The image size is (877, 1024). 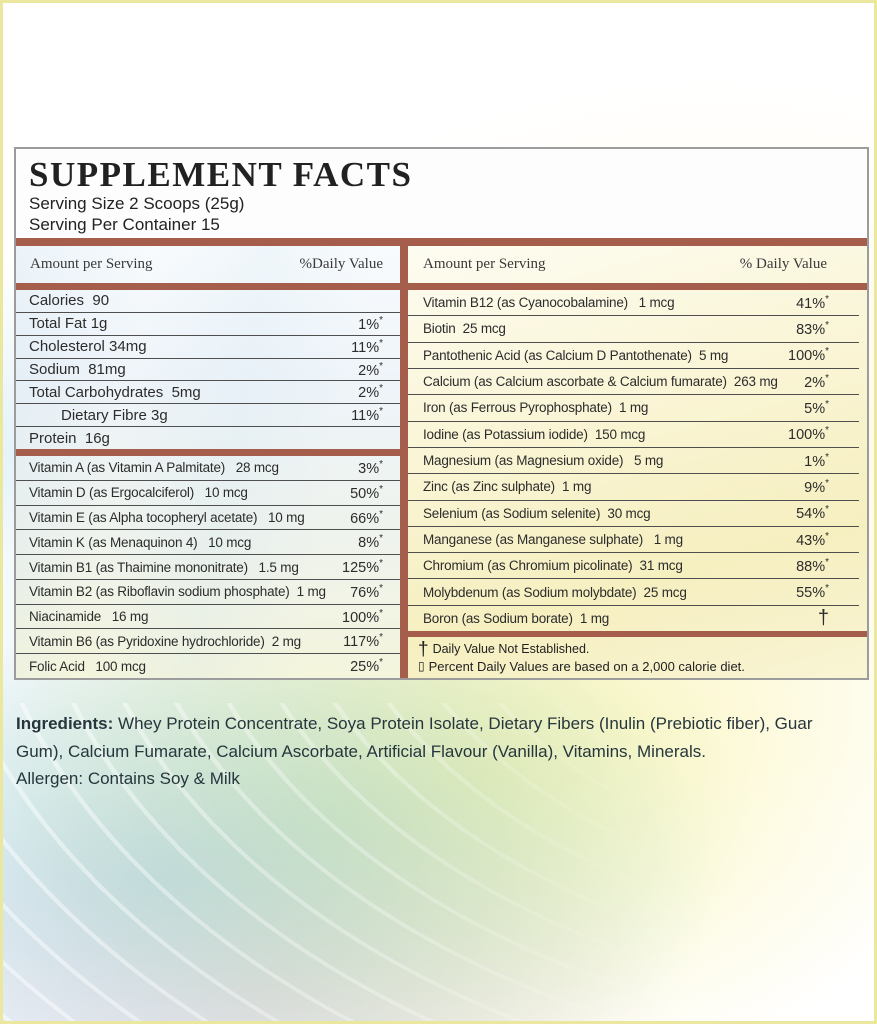 I want to click on right-column-header: Amount per Serving % Daily Value, so click(x=637, y=264).